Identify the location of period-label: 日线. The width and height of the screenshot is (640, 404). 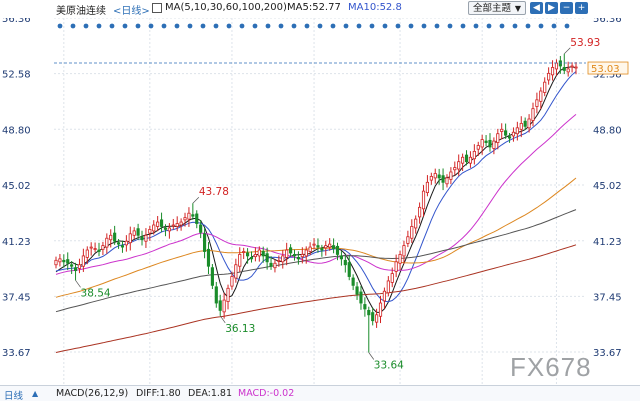
(14, 396).